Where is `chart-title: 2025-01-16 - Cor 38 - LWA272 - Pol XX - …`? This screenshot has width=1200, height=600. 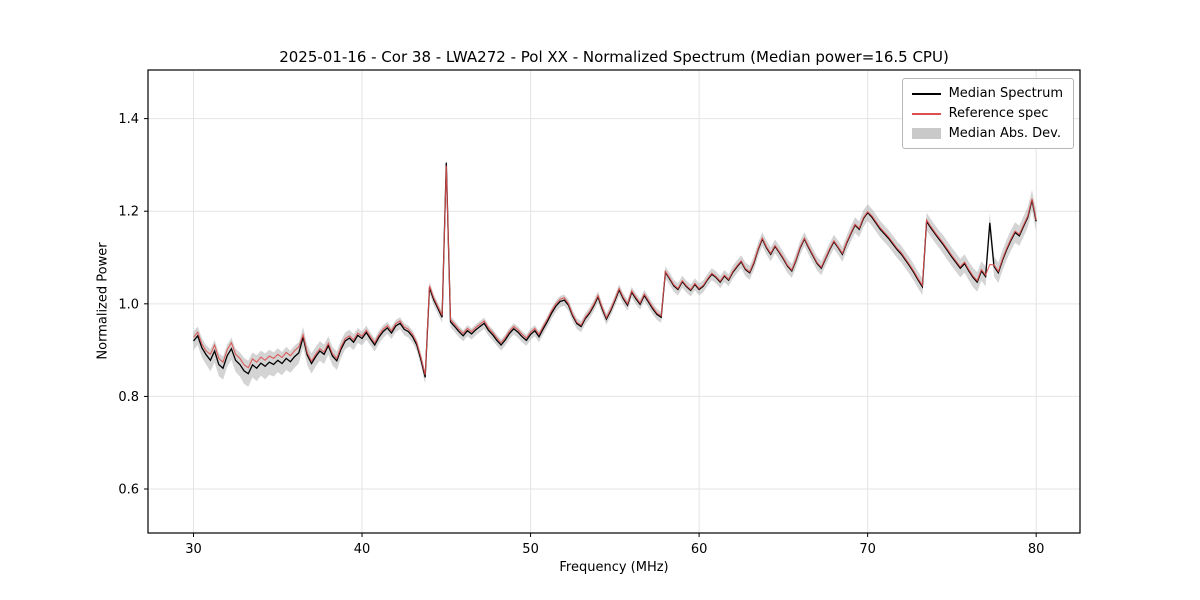
chart-title: 2025-01-16 - Cor 38 - LWA272 - Pol XX - … is located at coordinates (614, 57).